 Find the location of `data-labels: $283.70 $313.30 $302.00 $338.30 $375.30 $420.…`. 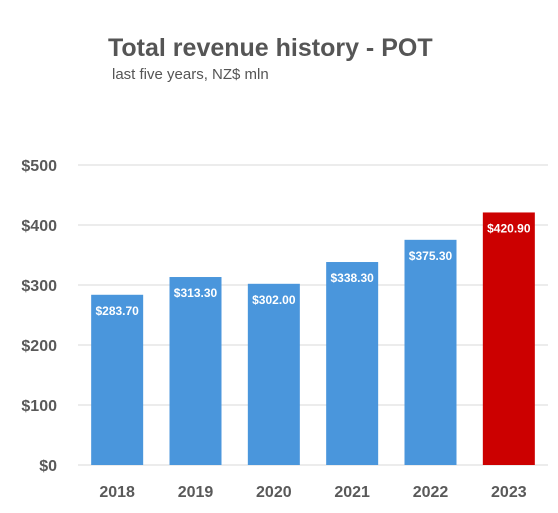

data-labels: $283.70 $313.30 $302.00 $338.30 $375.30 $420.… is located at coordinates (312, 269).